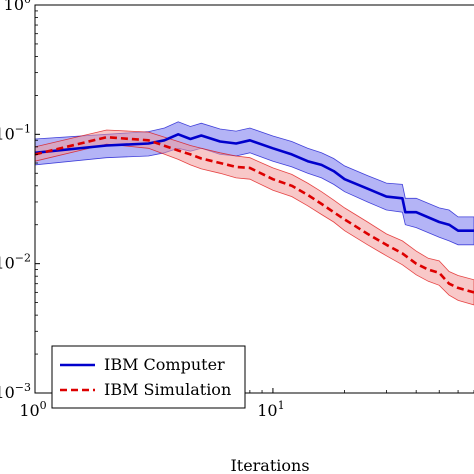  What do you see at coordinates (15, 391) in the screenshot?
I see `y-tick-label: 10⁻³` at bounding box center [15, 391].